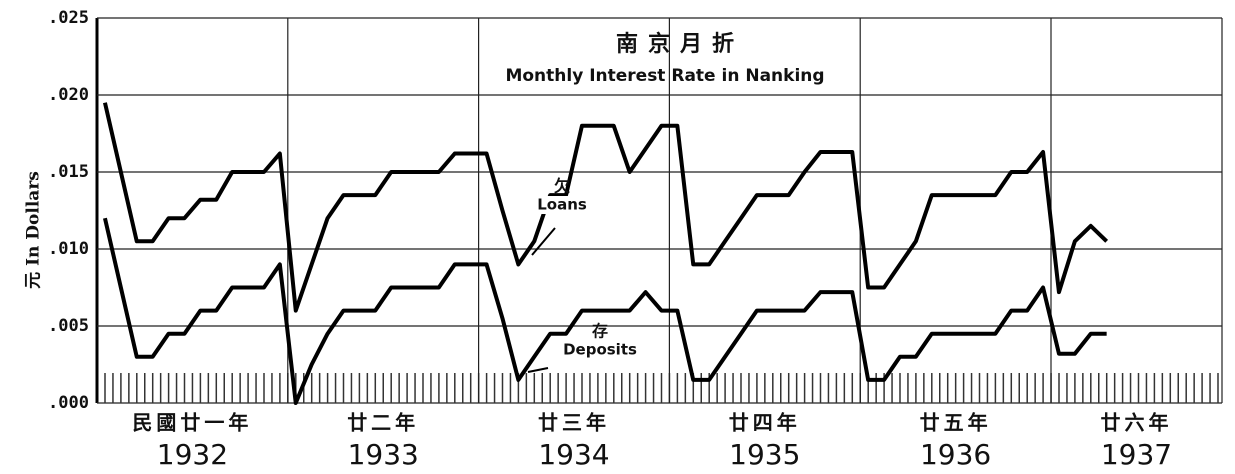  What do you see at coordinates (1136, 454) in the screenshot?
I see `year-label: 1937` at bounding box center [1136, 454].